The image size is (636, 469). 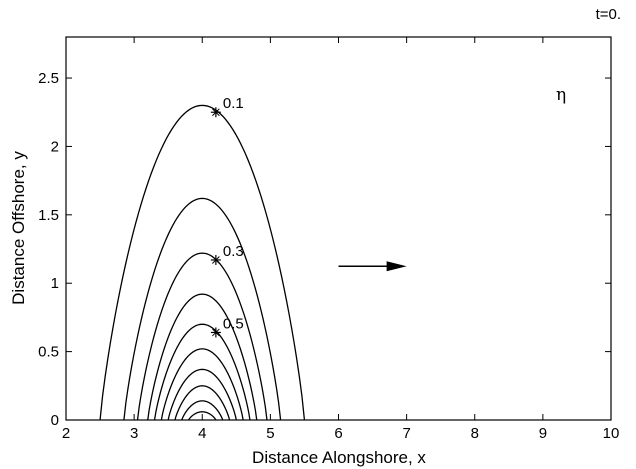 I want to click on x-tick-label: 7, so click(x=406, y=433).